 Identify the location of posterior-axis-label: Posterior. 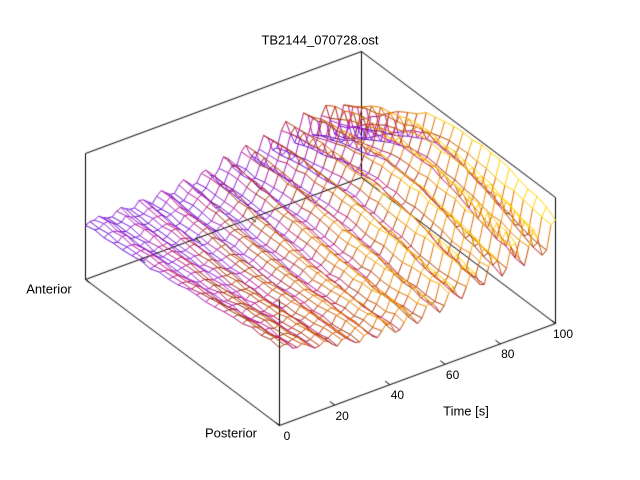
(231, 433).